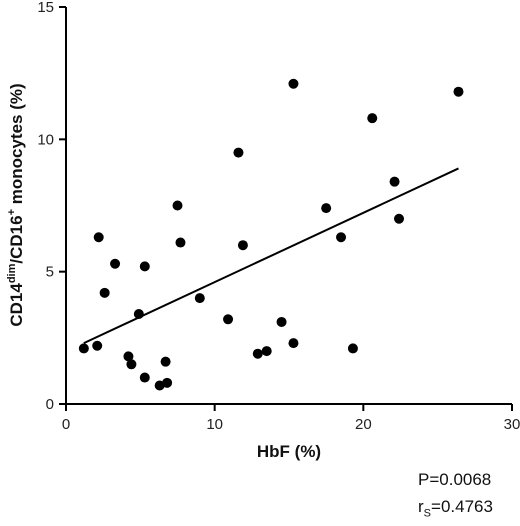 The height and width of the screenshot is (526, 520). What do you see at coordinates (363, 424) in the screenshot?
I see `x-tick-label: 20` at bounding box center [363, 424].